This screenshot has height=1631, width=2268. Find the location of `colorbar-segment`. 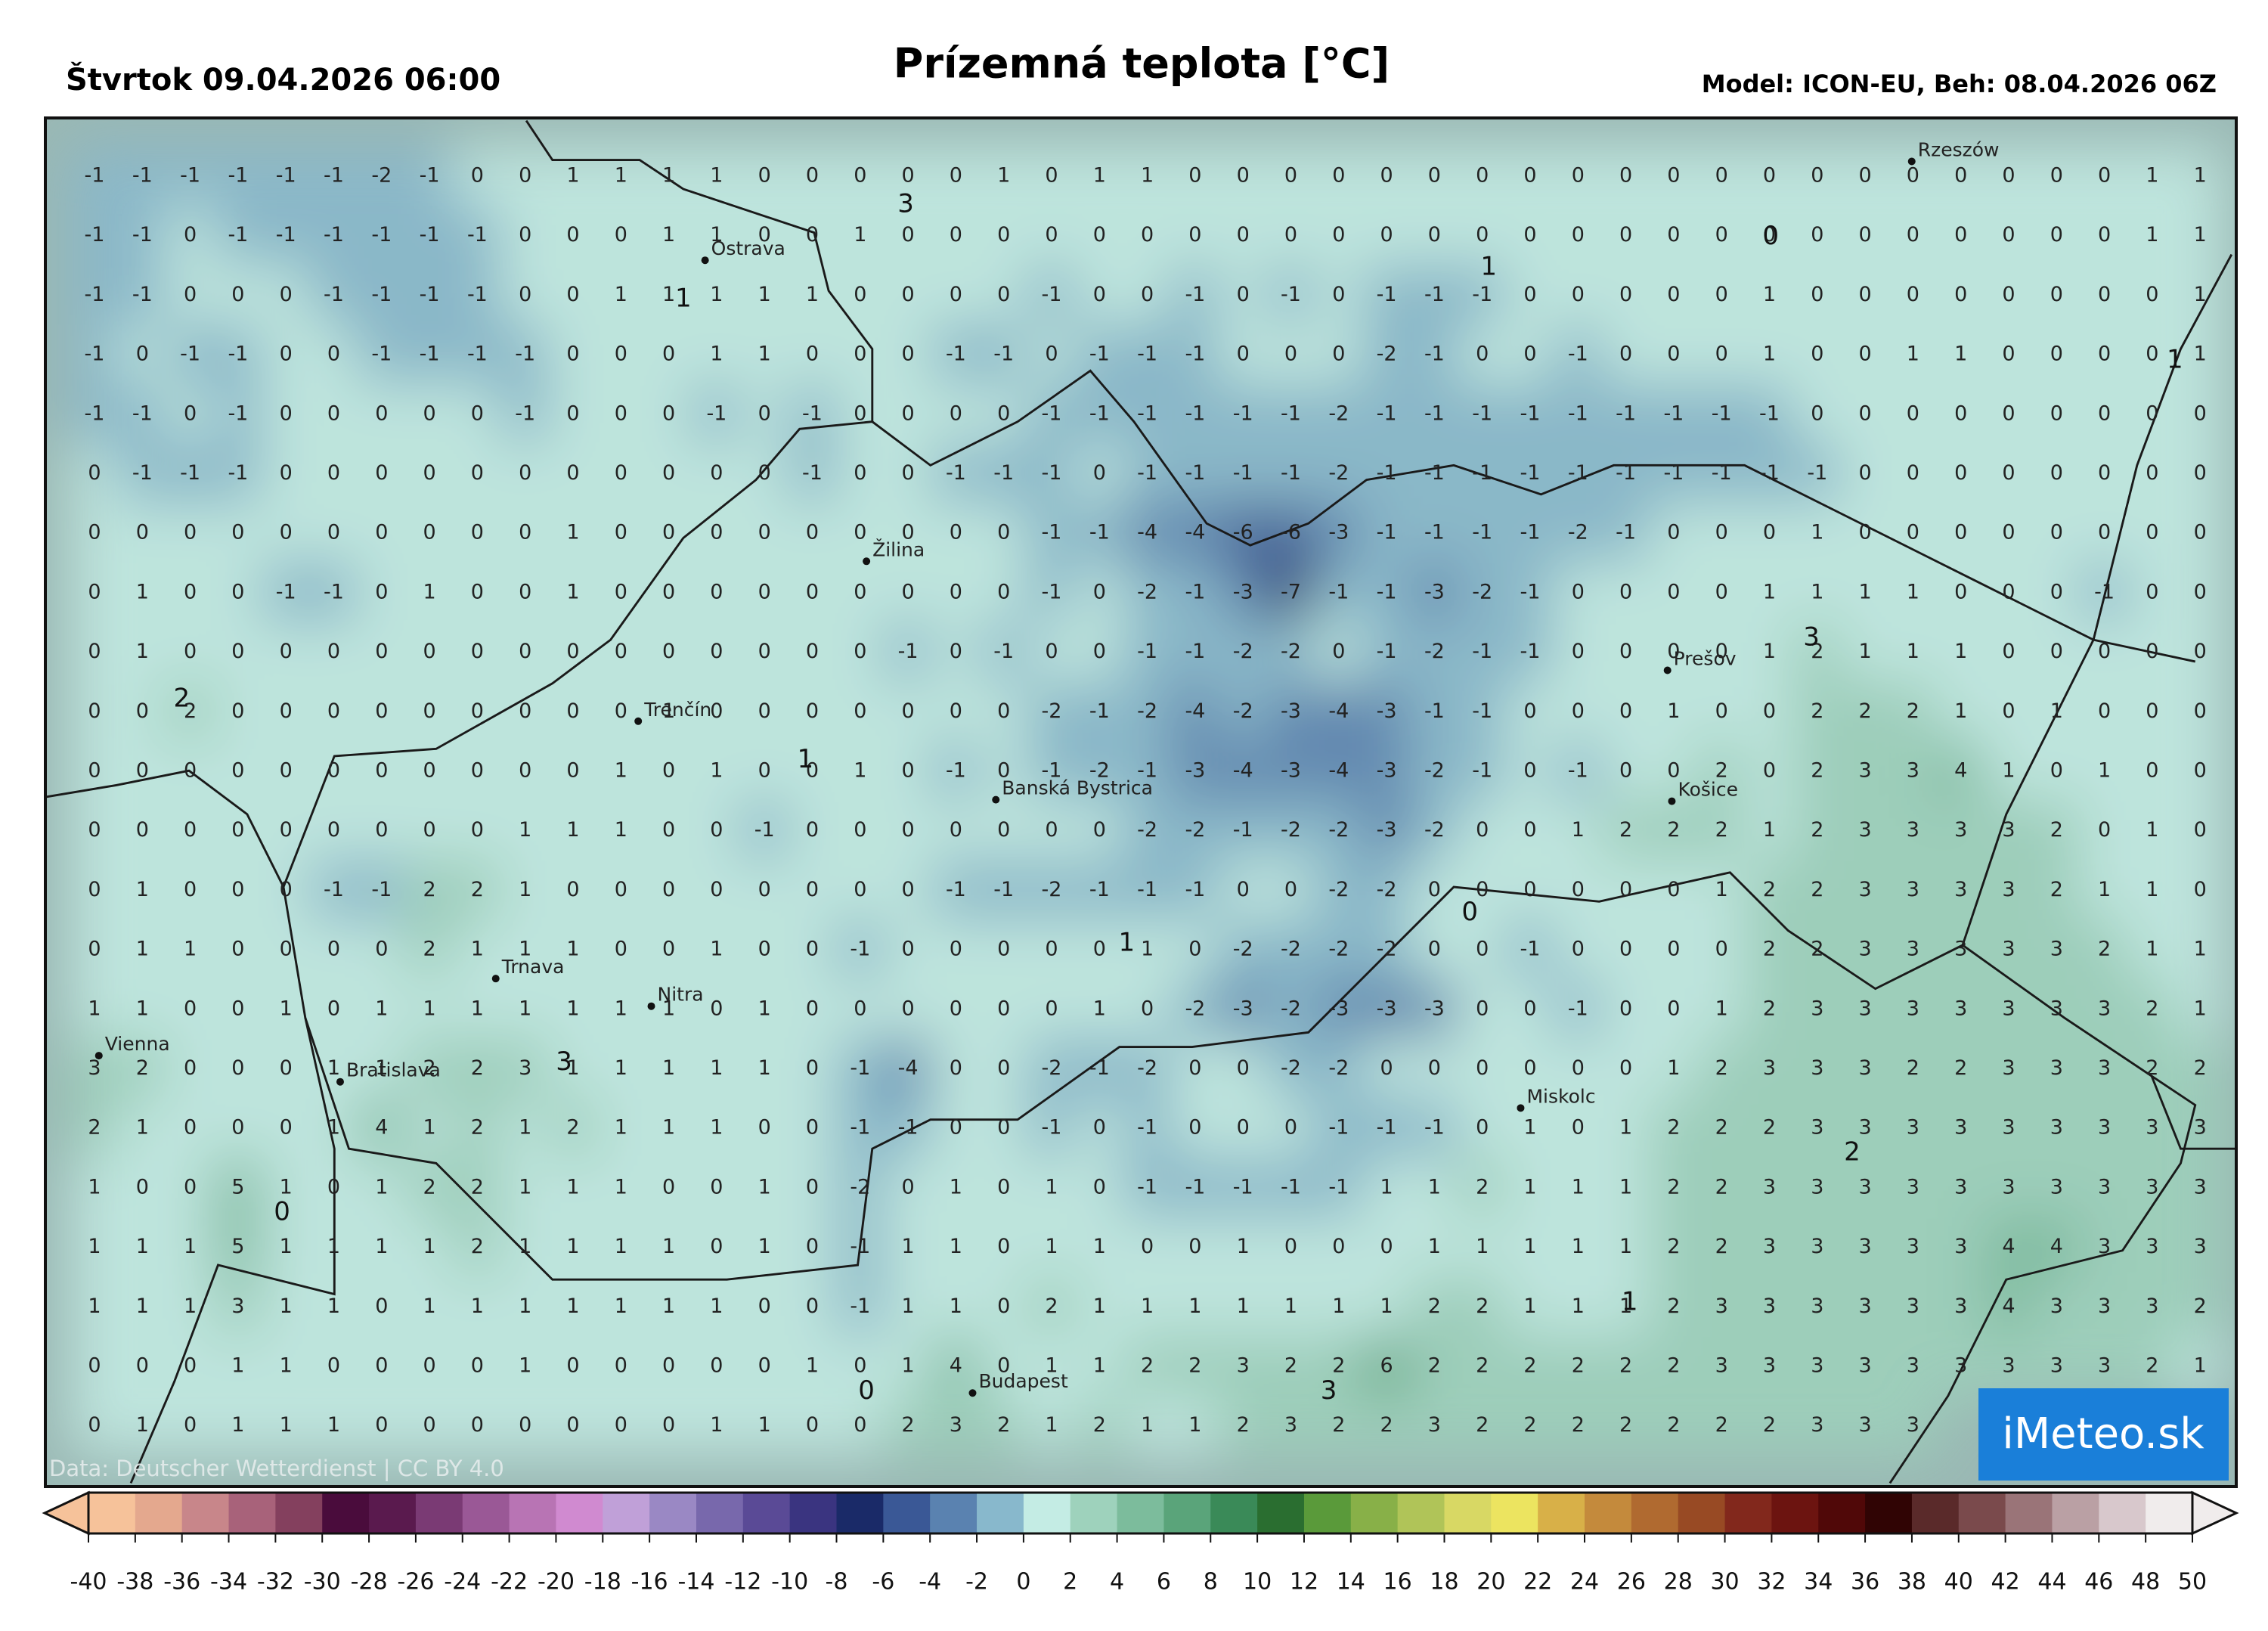

colorbar-segment is located at coordinates (1982, 1513).